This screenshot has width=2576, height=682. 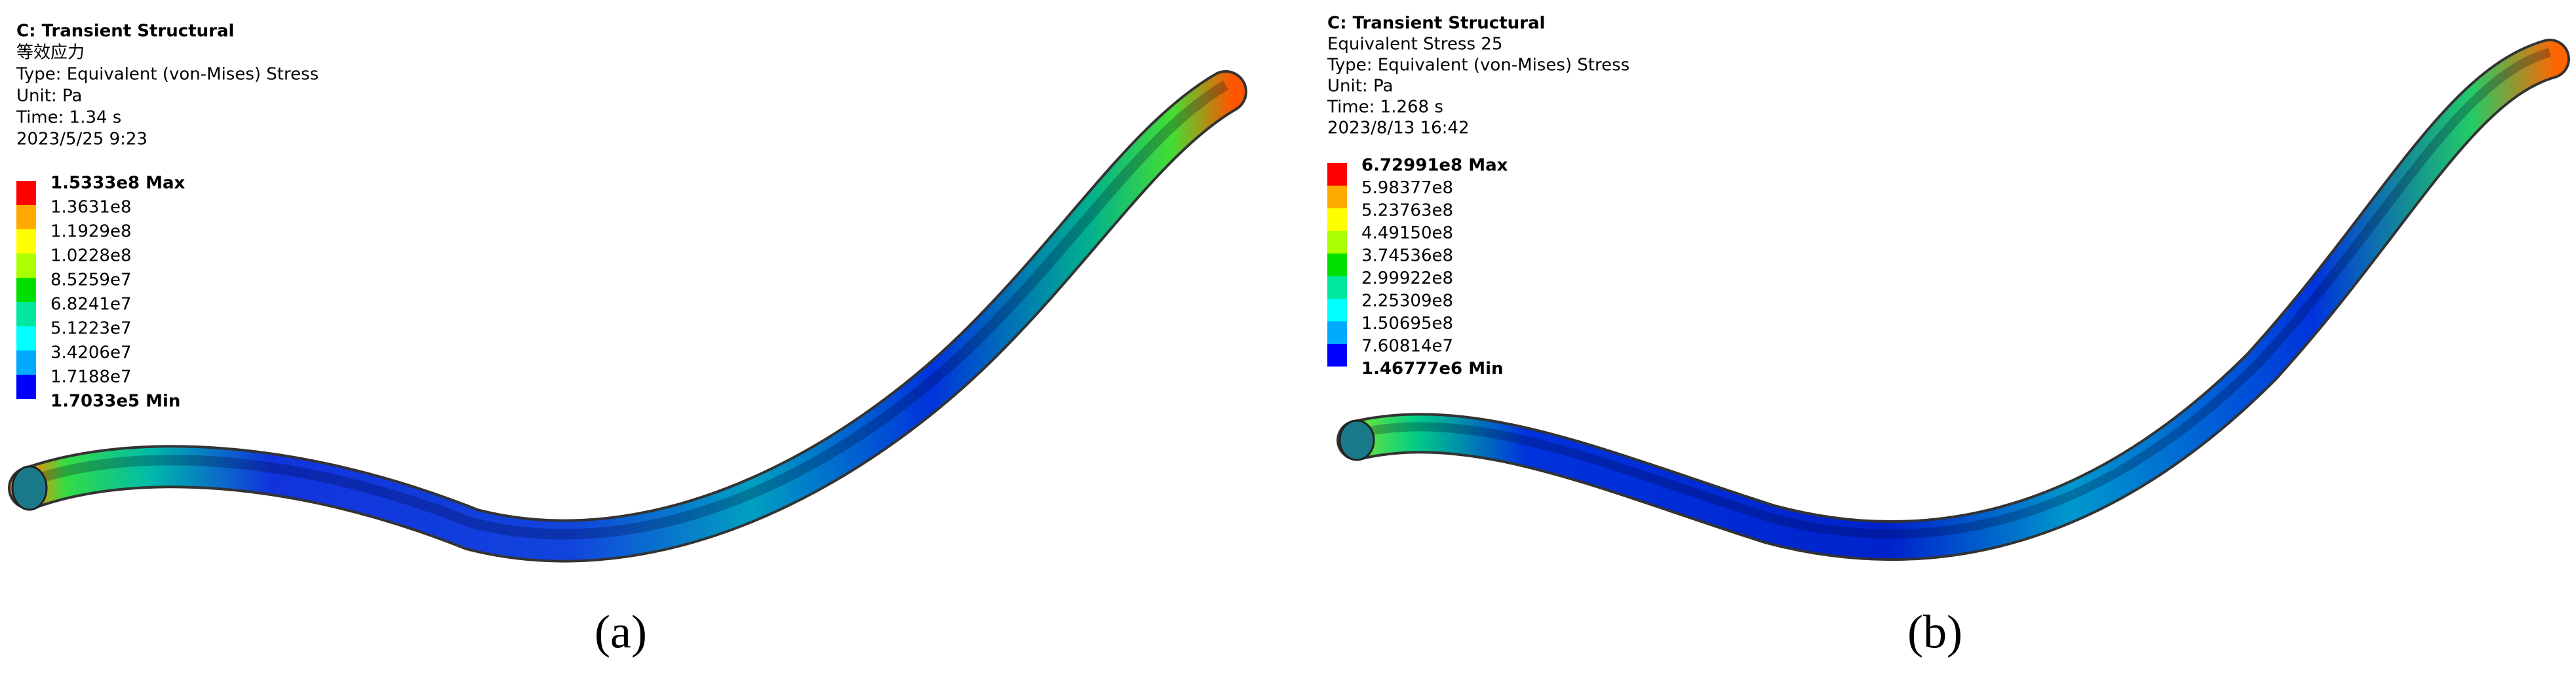 What do you see at coordinates (91, 232) in the screenshot?
I see `legend-label: 1.1929e8` at bounding box center [91, 232].